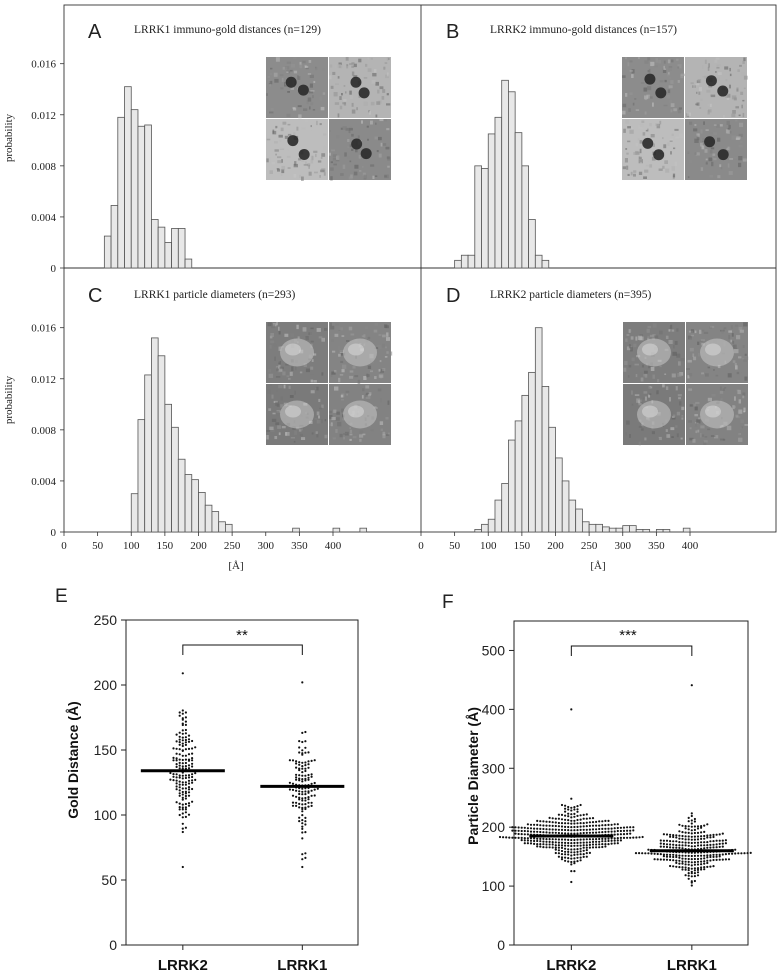 This screenshot has height=971, width=781. I want to click on panel-d-title: LRRK2 particle diameters (n=395), so click(571, 295).